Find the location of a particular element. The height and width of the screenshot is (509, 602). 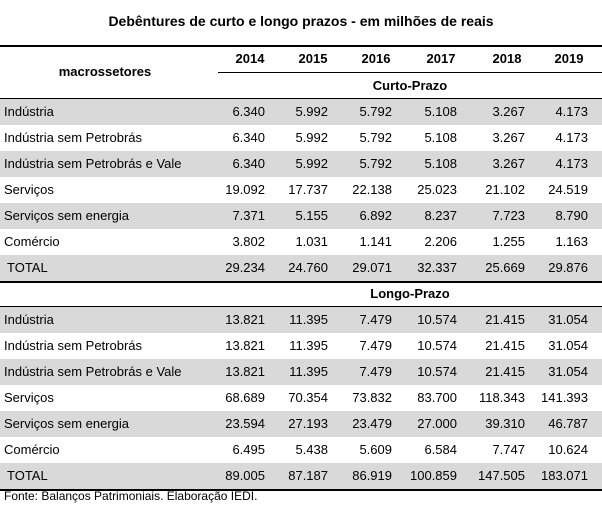

value-cell: 39.310 is located at coordinates (505, 423).